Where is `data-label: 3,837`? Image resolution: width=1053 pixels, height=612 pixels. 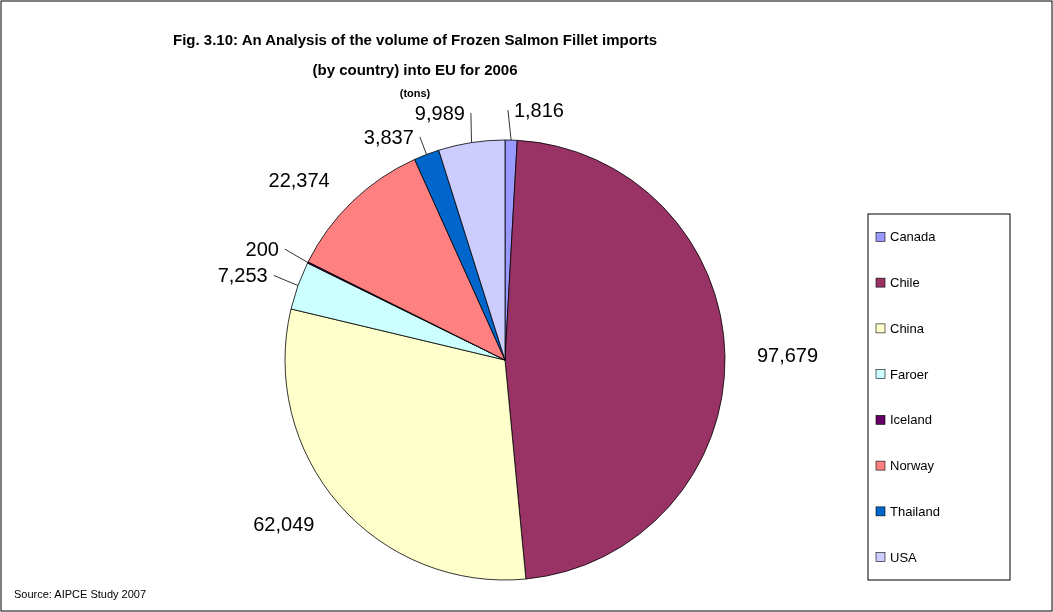 data-label: 3,837 is located at coordinates (388, 136).